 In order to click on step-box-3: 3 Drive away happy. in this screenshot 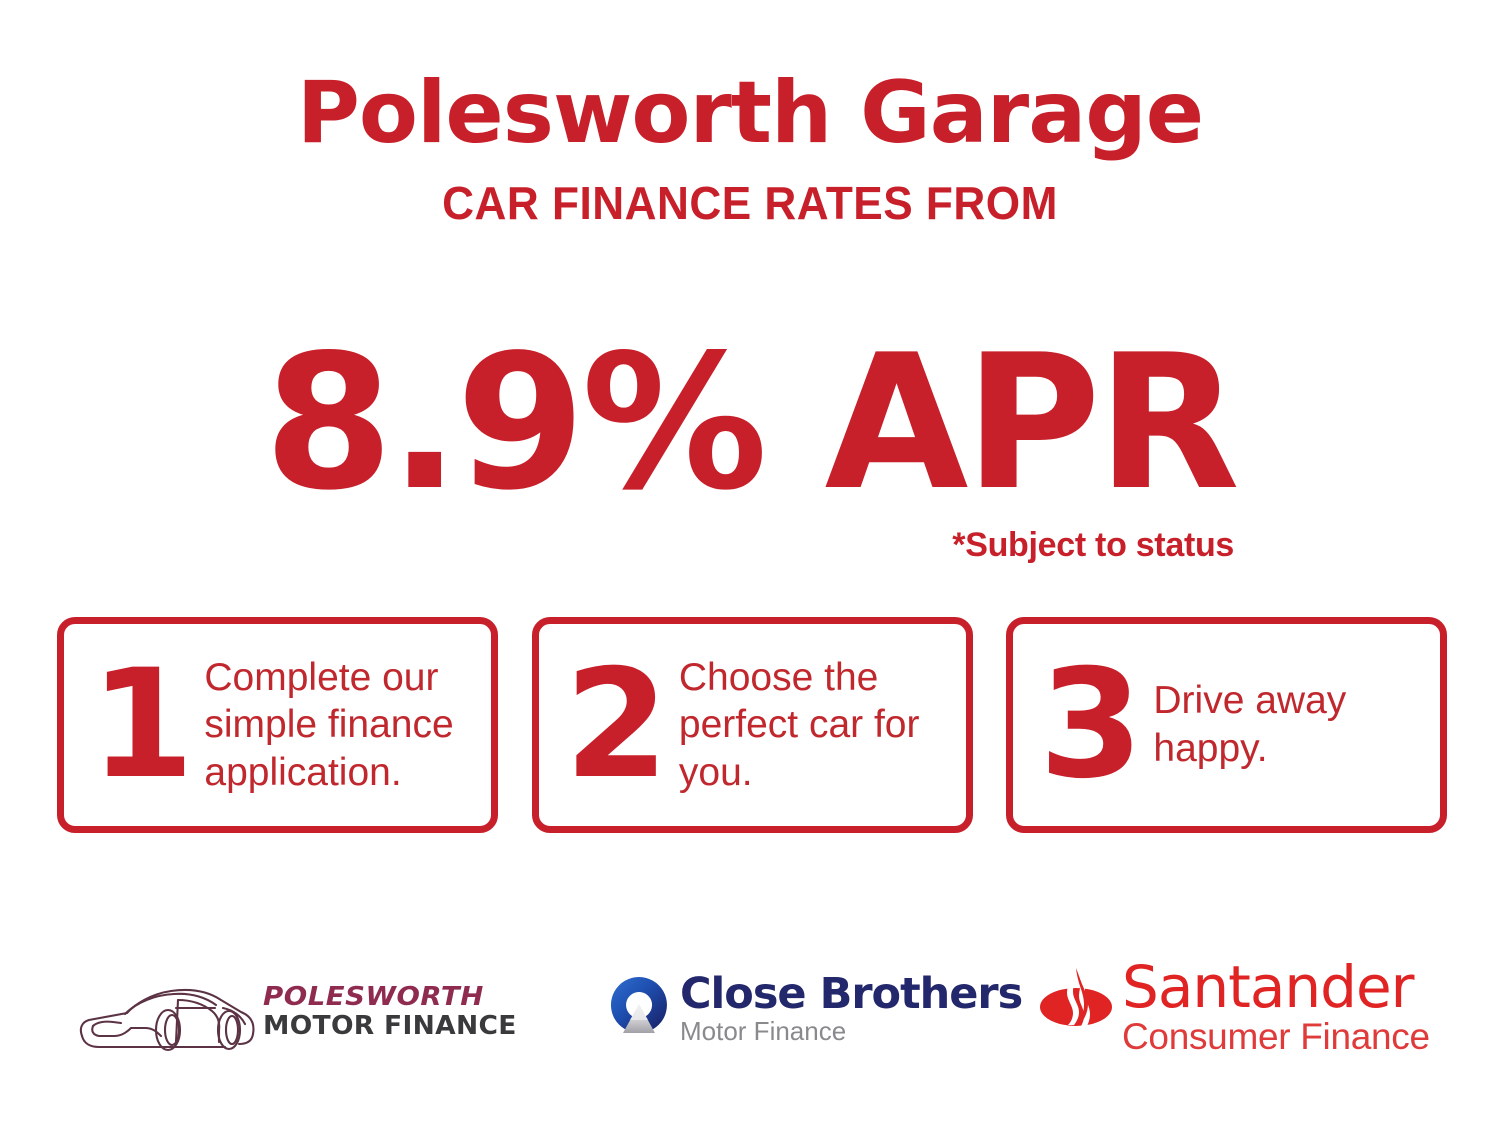, I will do `click(1226, 725)`.